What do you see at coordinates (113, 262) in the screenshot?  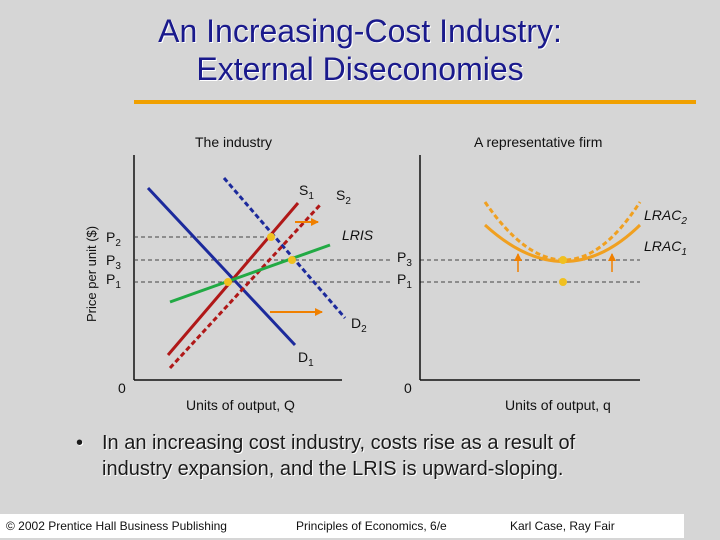 I see `industry-p3-label: P3` at bounding box center [113, 262].